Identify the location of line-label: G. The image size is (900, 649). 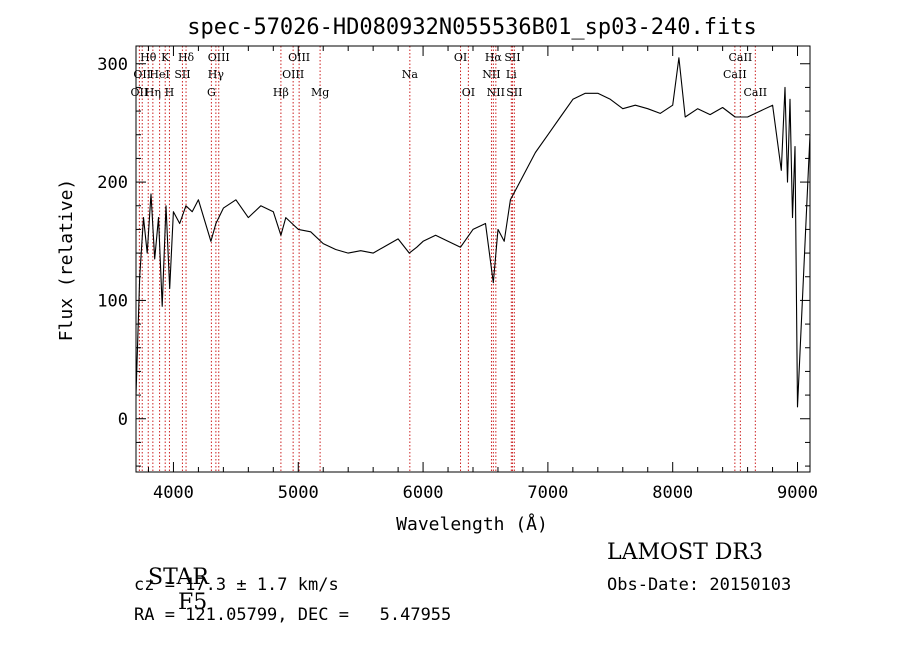
(211, 92).